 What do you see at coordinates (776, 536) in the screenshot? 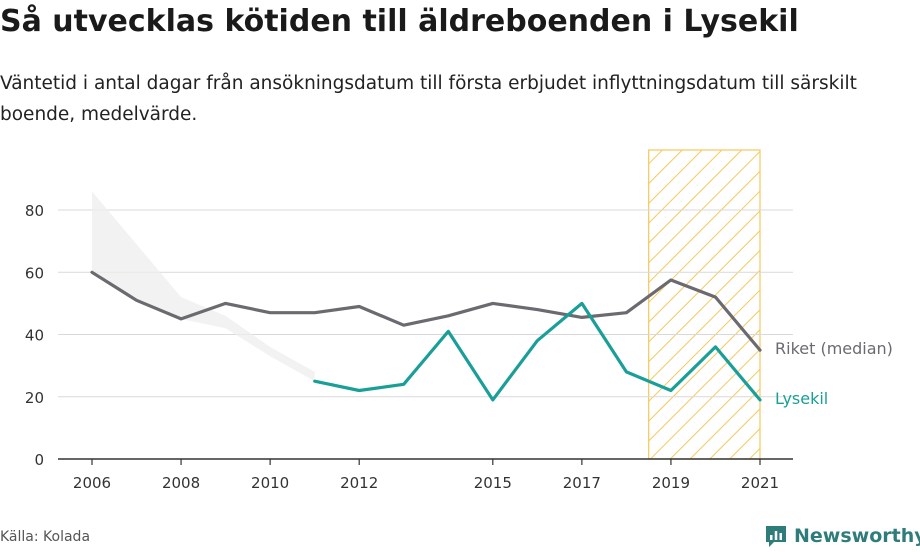
I see `newsworthy-logo-icon` at bounding box center [776, 536].